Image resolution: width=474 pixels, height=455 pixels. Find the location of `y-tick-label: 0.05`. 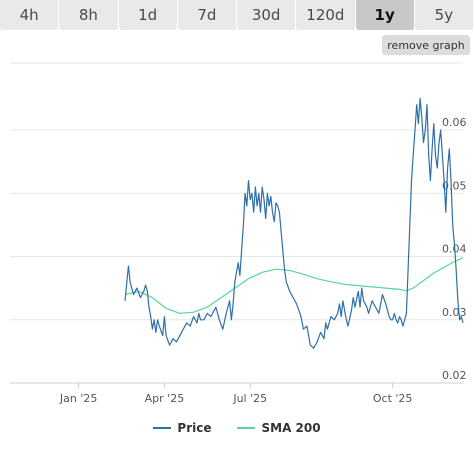

y-tick-label: 0.05 is located at coordinates (454, 185).